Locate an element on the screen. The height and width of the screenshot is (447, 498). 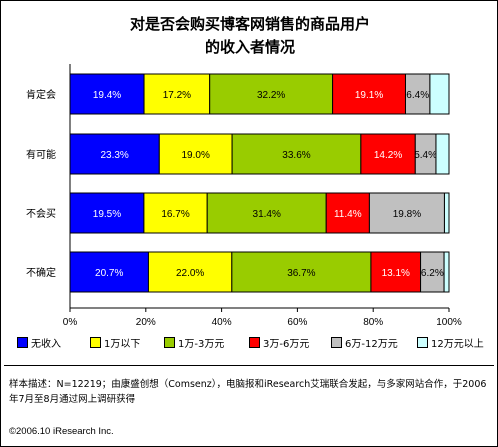
data-label: 6.4% is located at coordinates (417, 95).